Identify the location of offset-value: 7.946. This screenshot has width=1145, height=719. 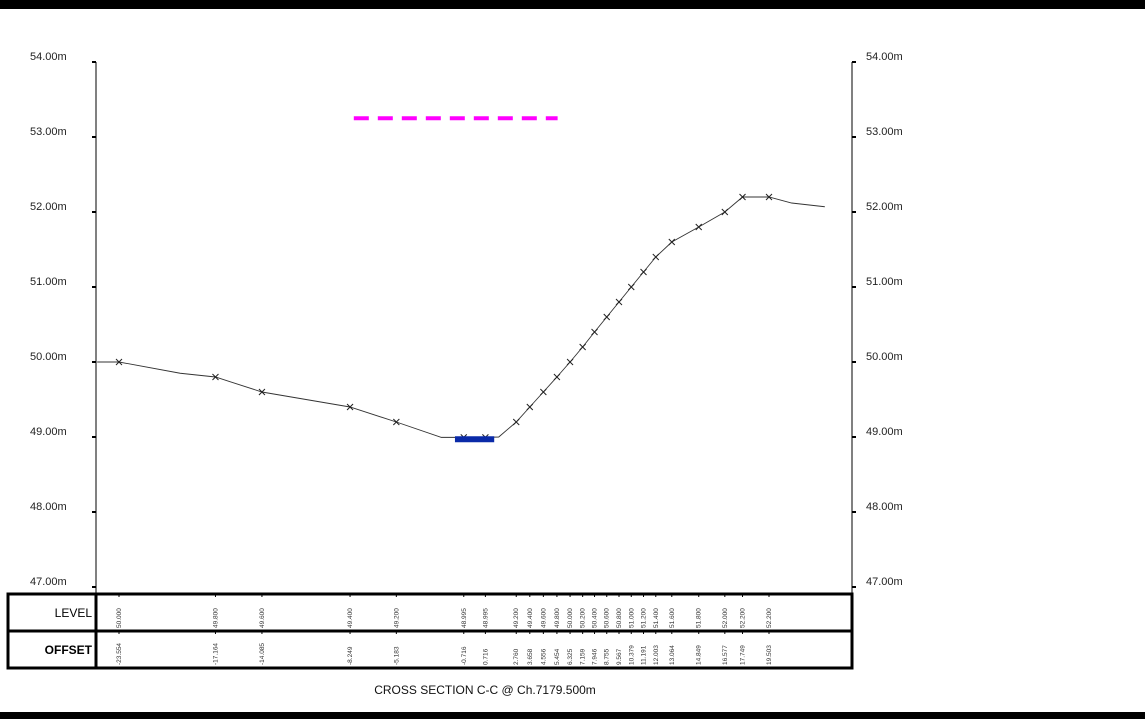
(595, 656).